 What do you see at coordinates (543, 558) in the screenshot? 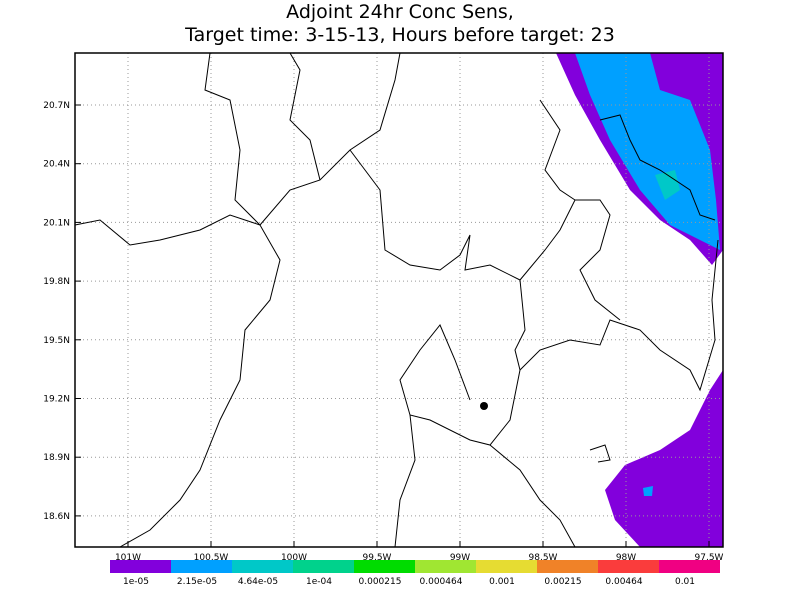
I see `lon-label: 98.5W` at bounding box center [543, 558].